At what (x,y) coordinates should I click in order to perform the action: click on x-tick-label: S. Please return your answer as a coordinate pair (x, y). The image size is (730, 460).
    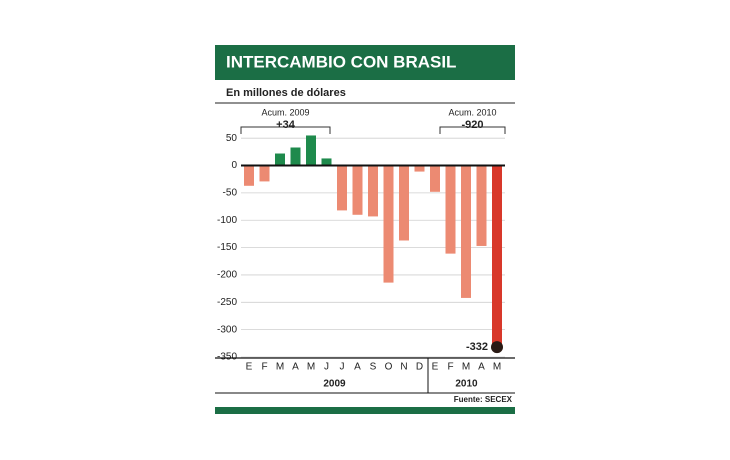
    Looking at the image, I should click on (373, 367).